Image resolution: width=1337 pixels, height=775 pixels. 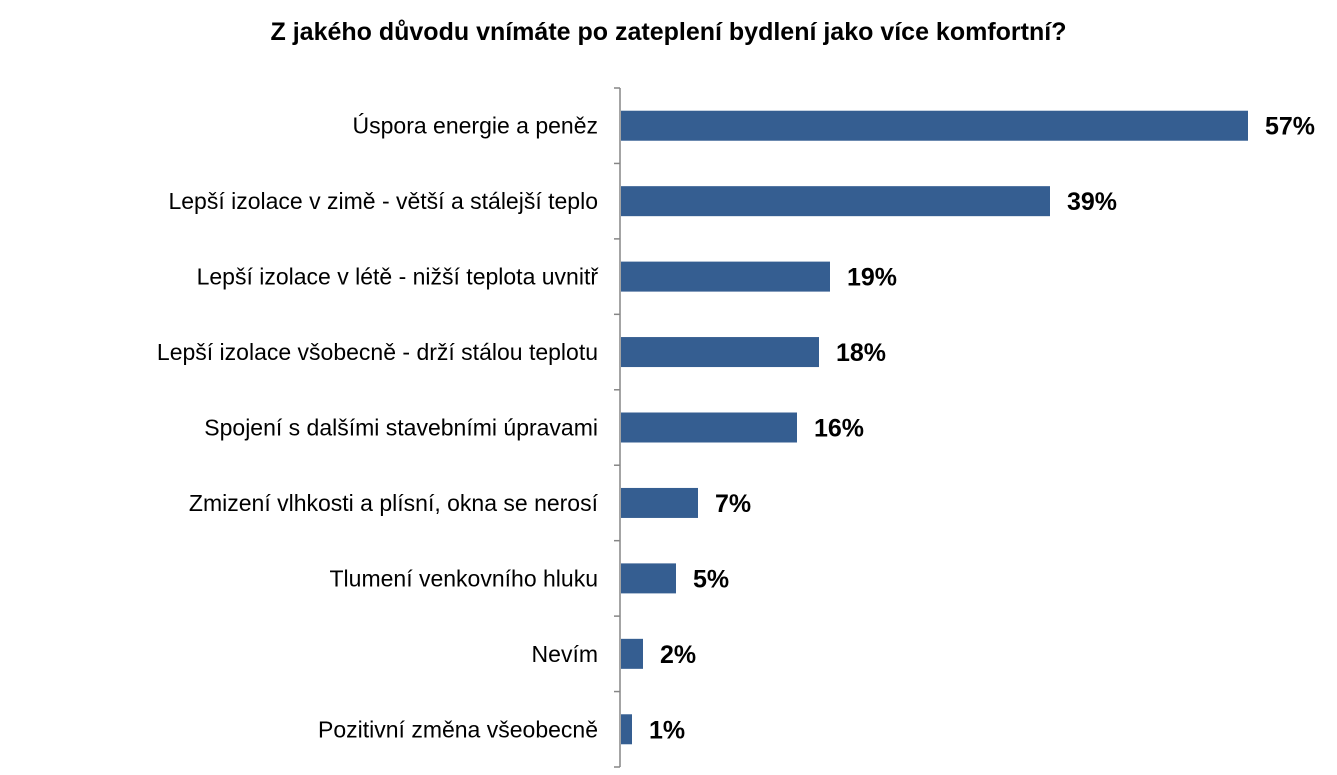 What do you see at coordinates (711, 579) in the screenshot?
I see `value-label: 5%` at bounding box center [711, 579].